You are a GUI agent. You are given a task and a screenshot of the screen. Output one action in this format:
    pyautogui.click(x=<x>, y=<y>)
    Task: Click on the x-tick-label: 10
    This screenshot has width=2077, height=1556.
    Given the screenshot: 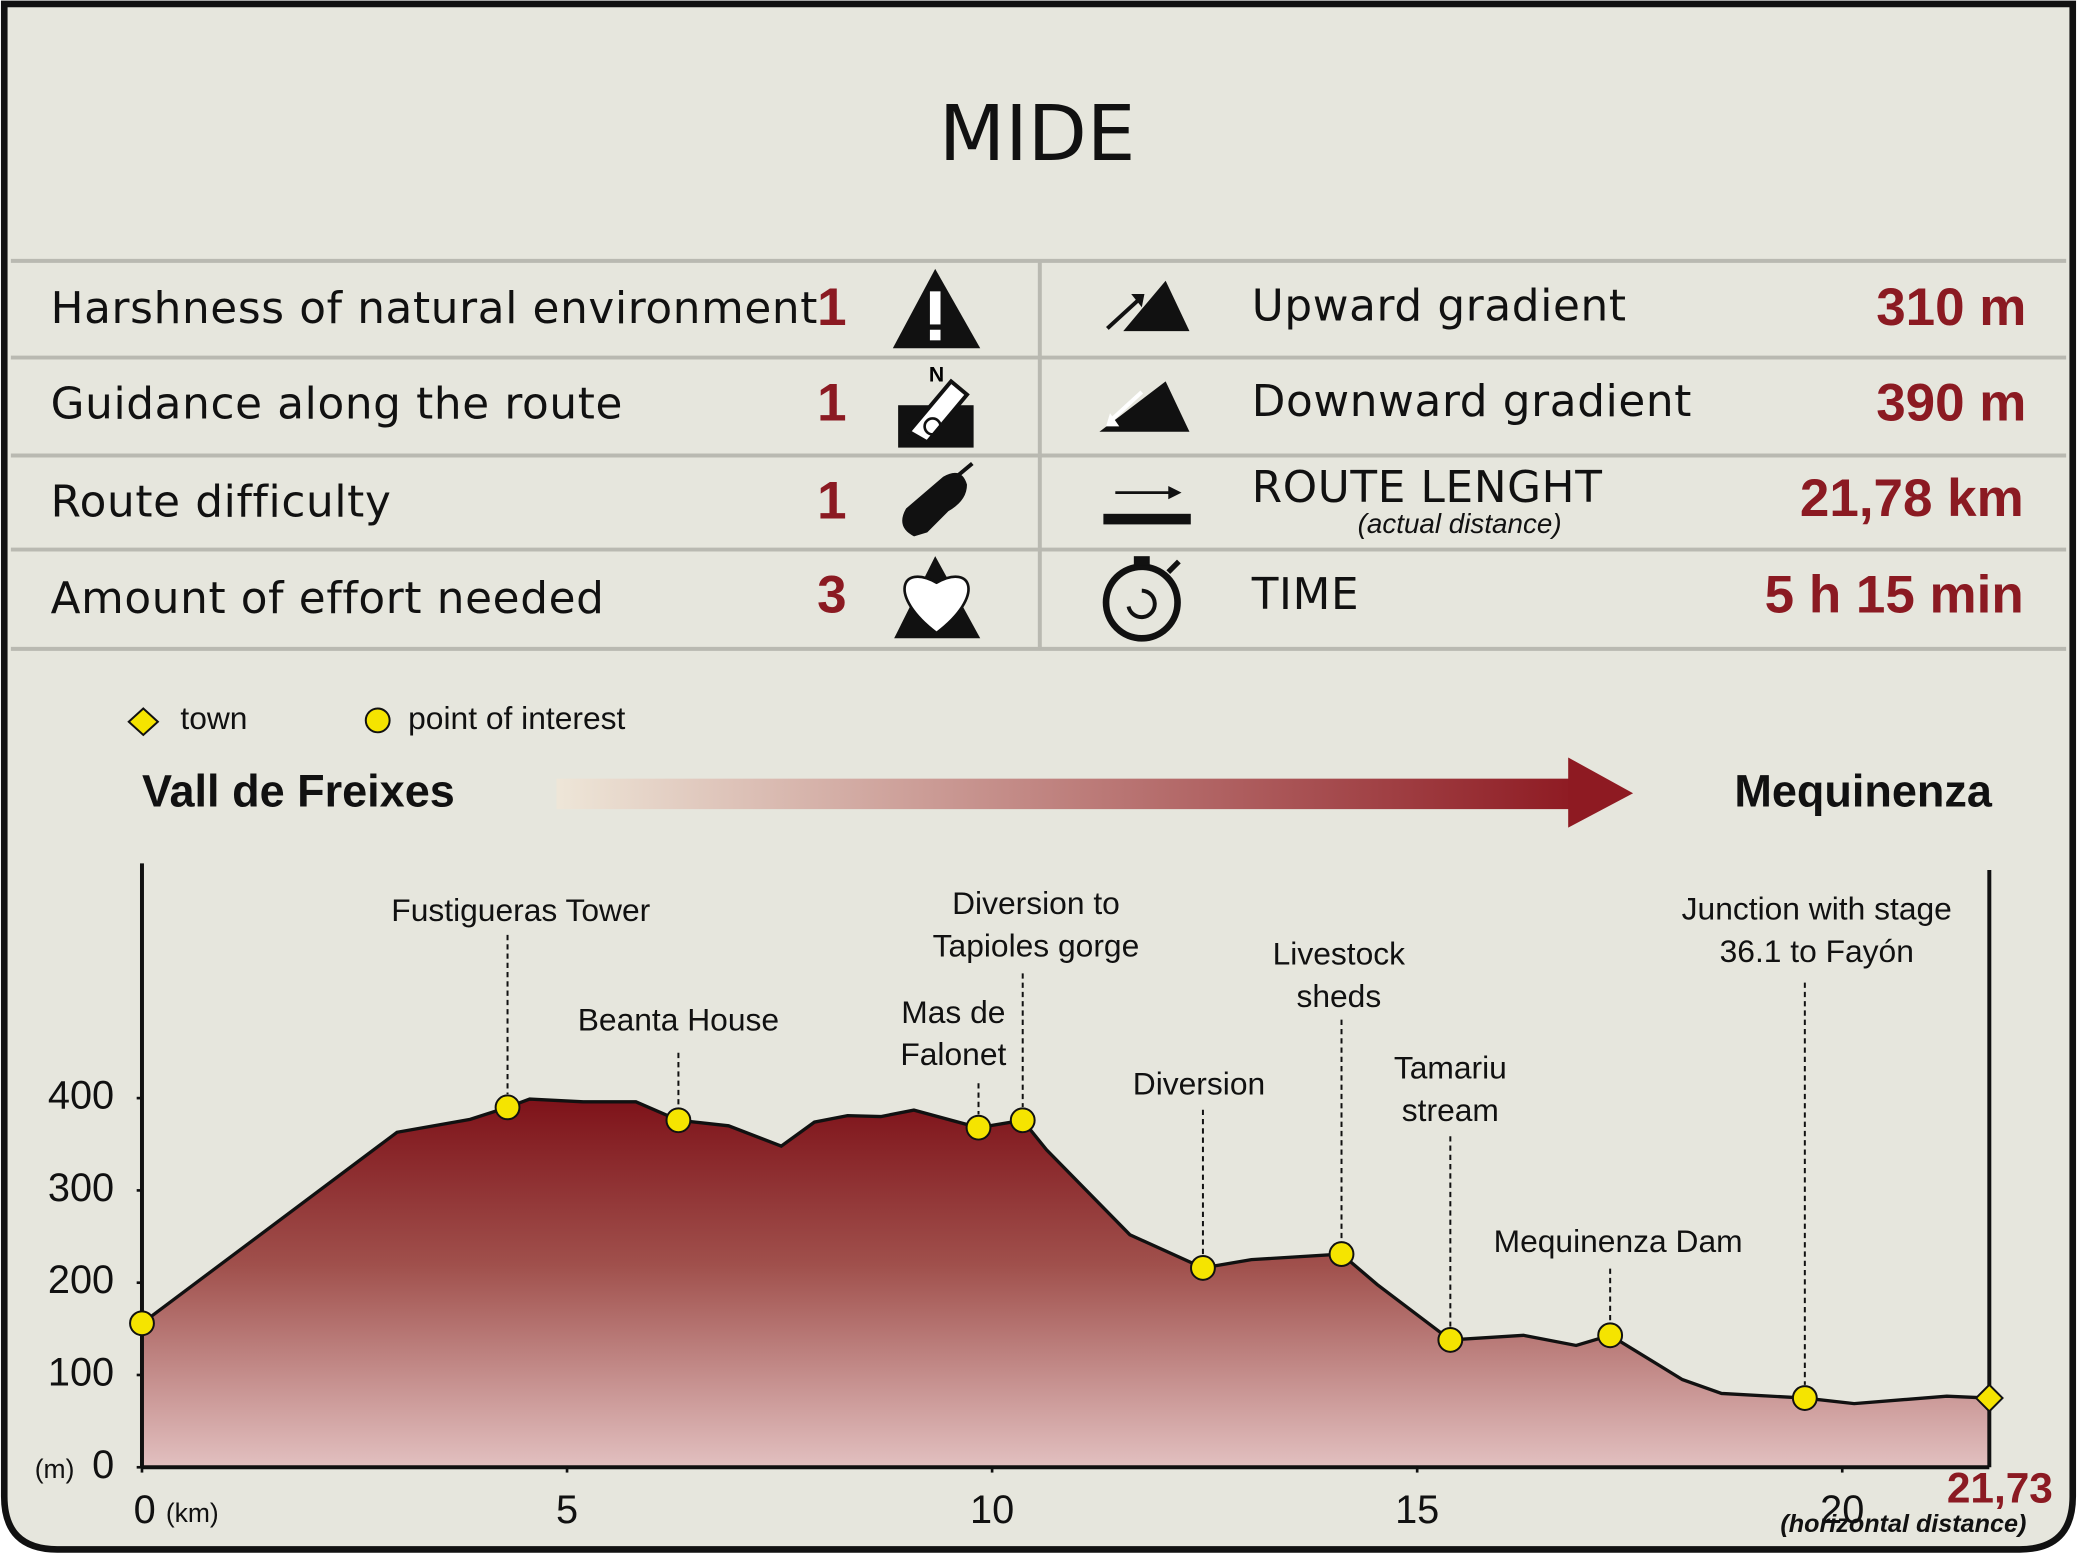 What is the action you would take?
    pyautogui.click(x=992, y=1510)
    